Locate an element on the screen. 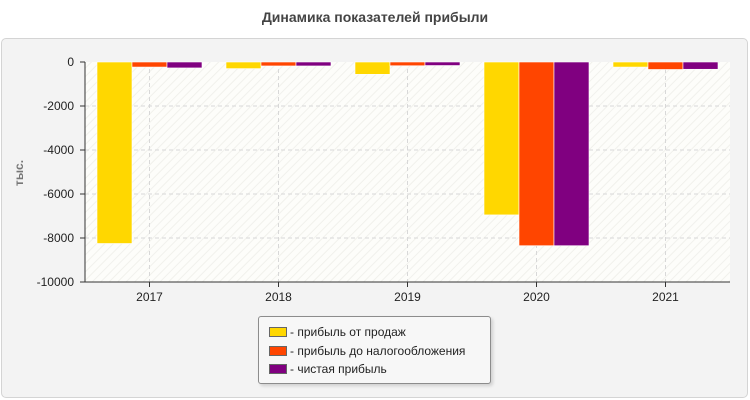 This screenshot has width=750, height=400. legend-item-pretax-profit: - прибыль до налогообложения is located at coordinates (367, 351).